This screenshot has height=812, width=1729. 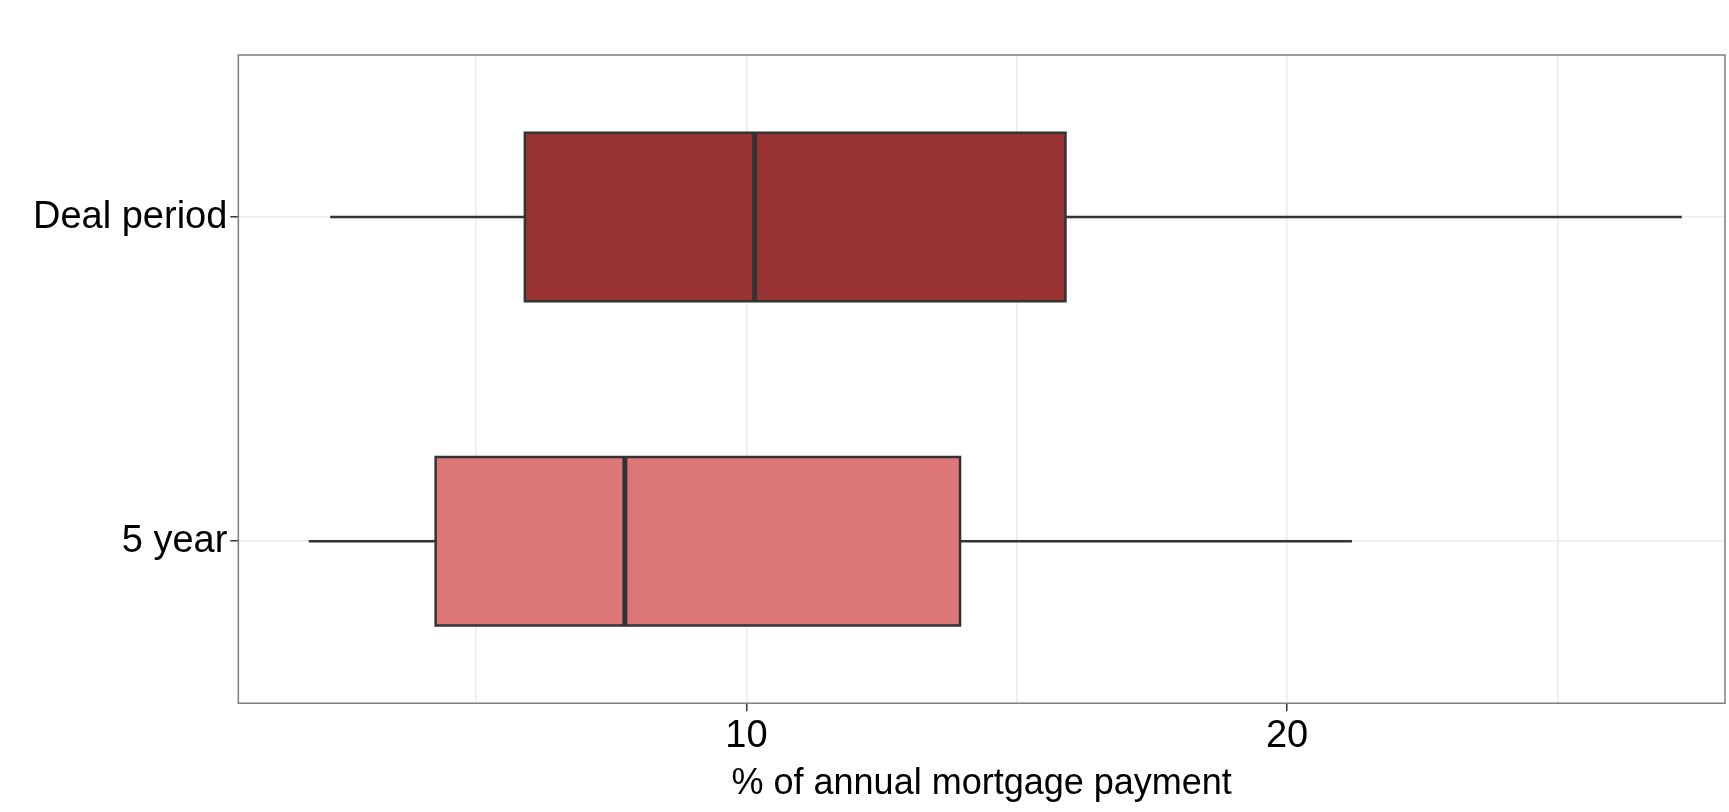 What do you see at coordinates (1287, 734) in the screenshot?
I see `x-tick-label: 20` at bounding box center [1287, 734].